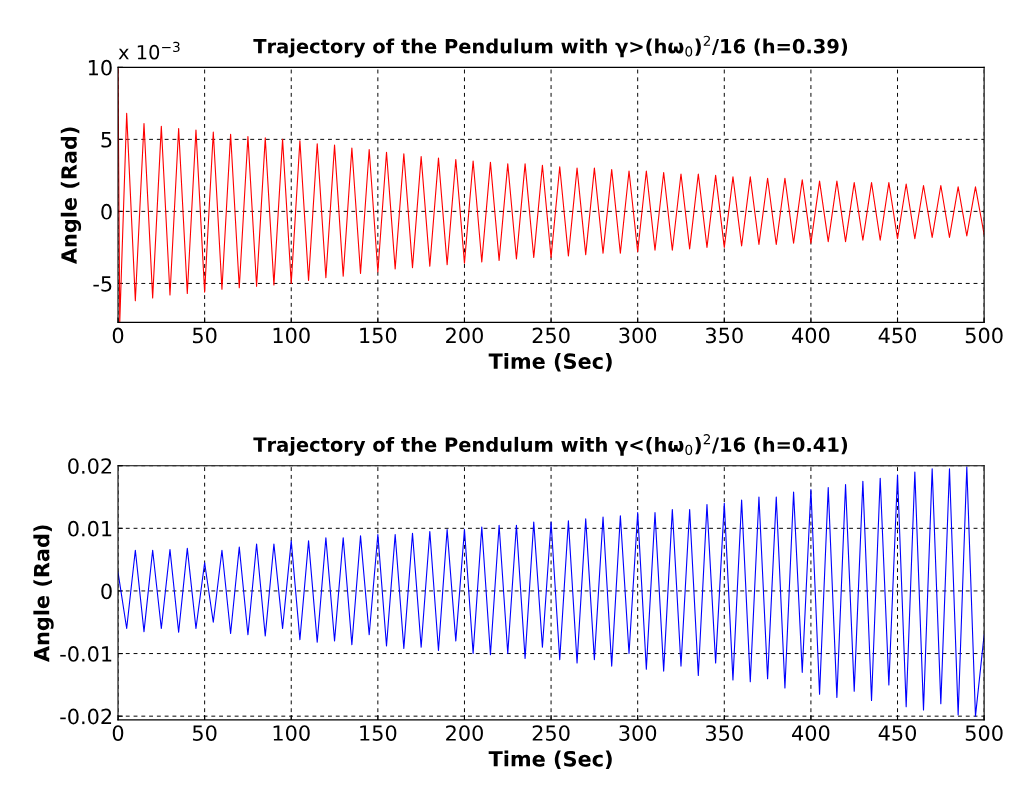 This screenshot has width=1013, height=792. What do you see at coordinates (550, 46) in the screenshot?
I see `chart-title: Trajectory of the Pendulum with γ>(hω$_{0}$)$^{2}$/16 (h=0.39)` at bounding box center [550, 46].